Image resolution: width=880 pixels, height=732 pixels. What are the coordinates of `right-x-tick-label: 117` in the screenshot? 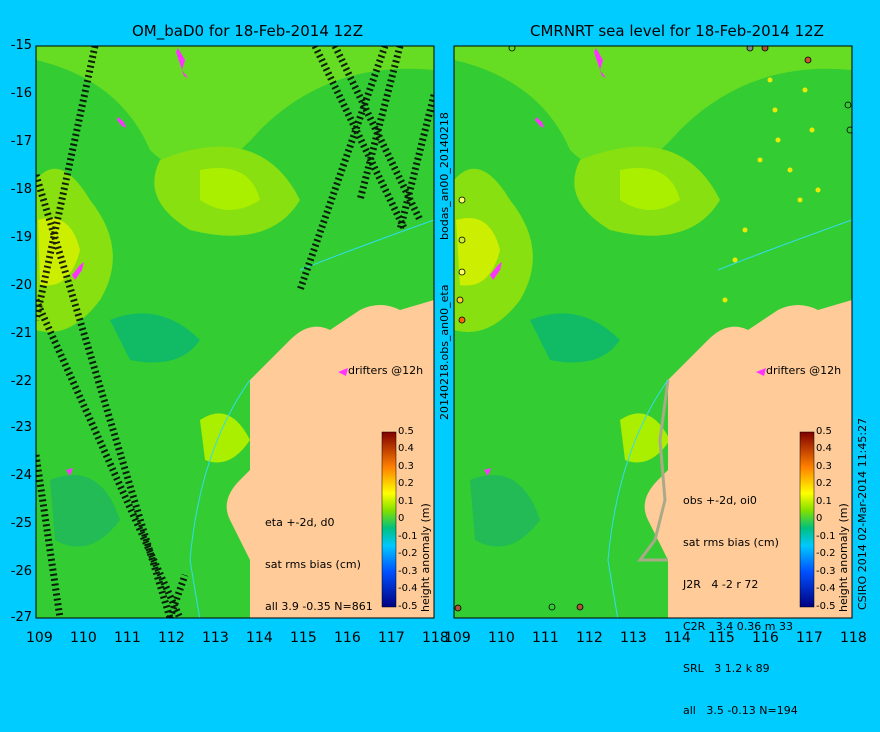 It's located at (809, 638).